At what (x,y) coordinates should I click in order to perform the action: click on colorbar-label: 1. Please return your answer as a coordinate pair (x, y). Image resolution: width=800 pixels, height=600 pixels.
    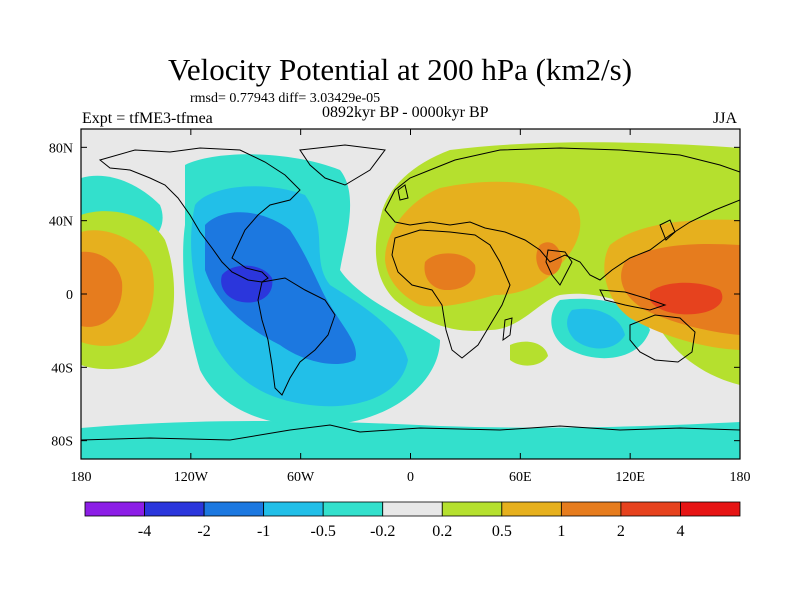
    Looking at the image, I should click on (561, 531).